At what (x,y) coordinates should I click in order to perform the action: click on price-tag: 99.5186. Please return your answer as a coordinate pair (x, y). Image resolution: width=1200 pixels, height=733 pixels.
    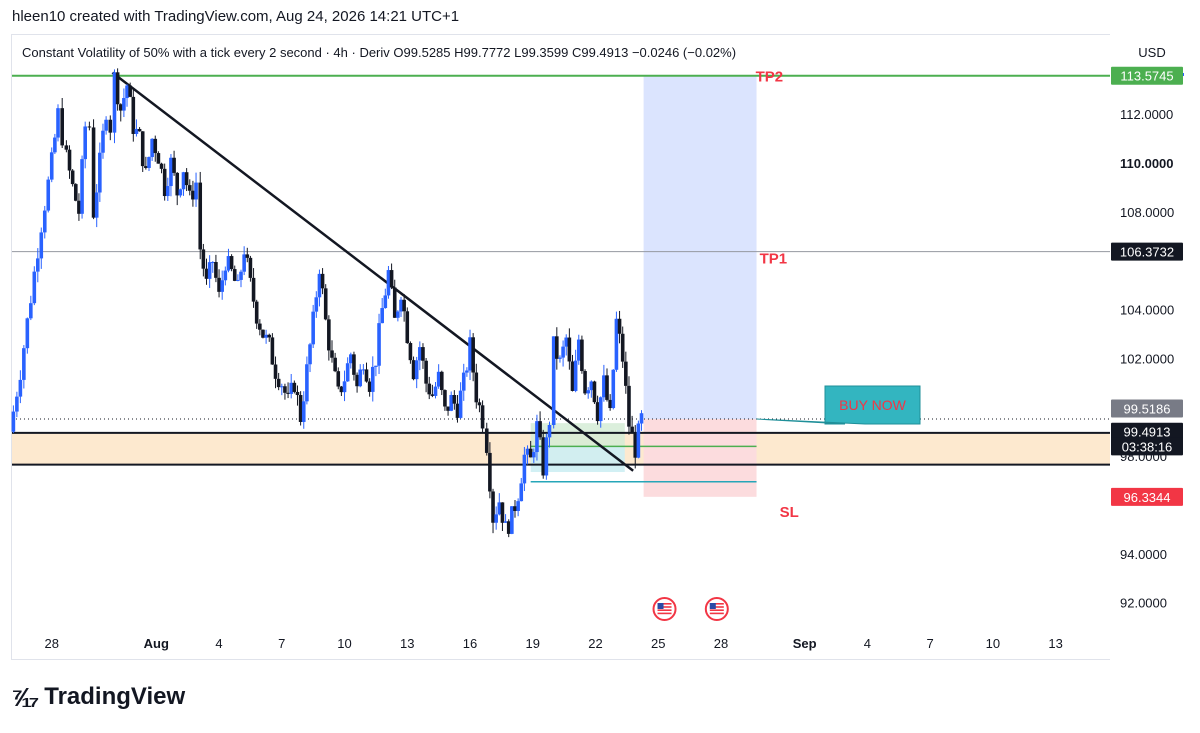
    Looking at the image, I should click on (1147, 409).